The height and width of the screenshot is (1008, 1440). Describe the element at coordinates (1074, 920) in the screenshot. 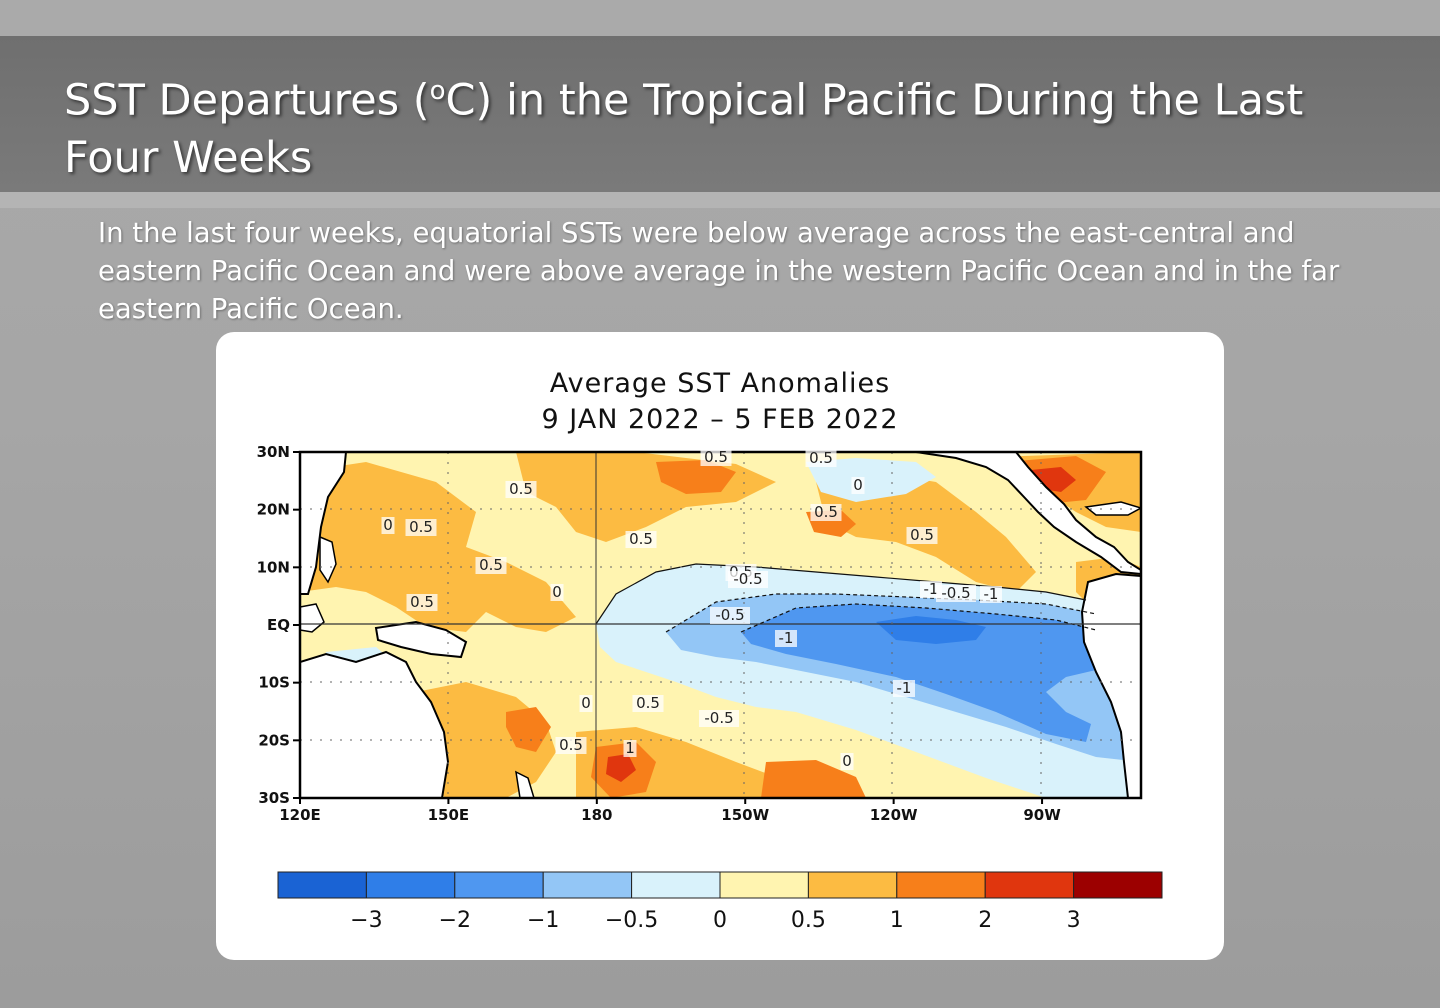

I see `color-scale-label: 3` at that location.